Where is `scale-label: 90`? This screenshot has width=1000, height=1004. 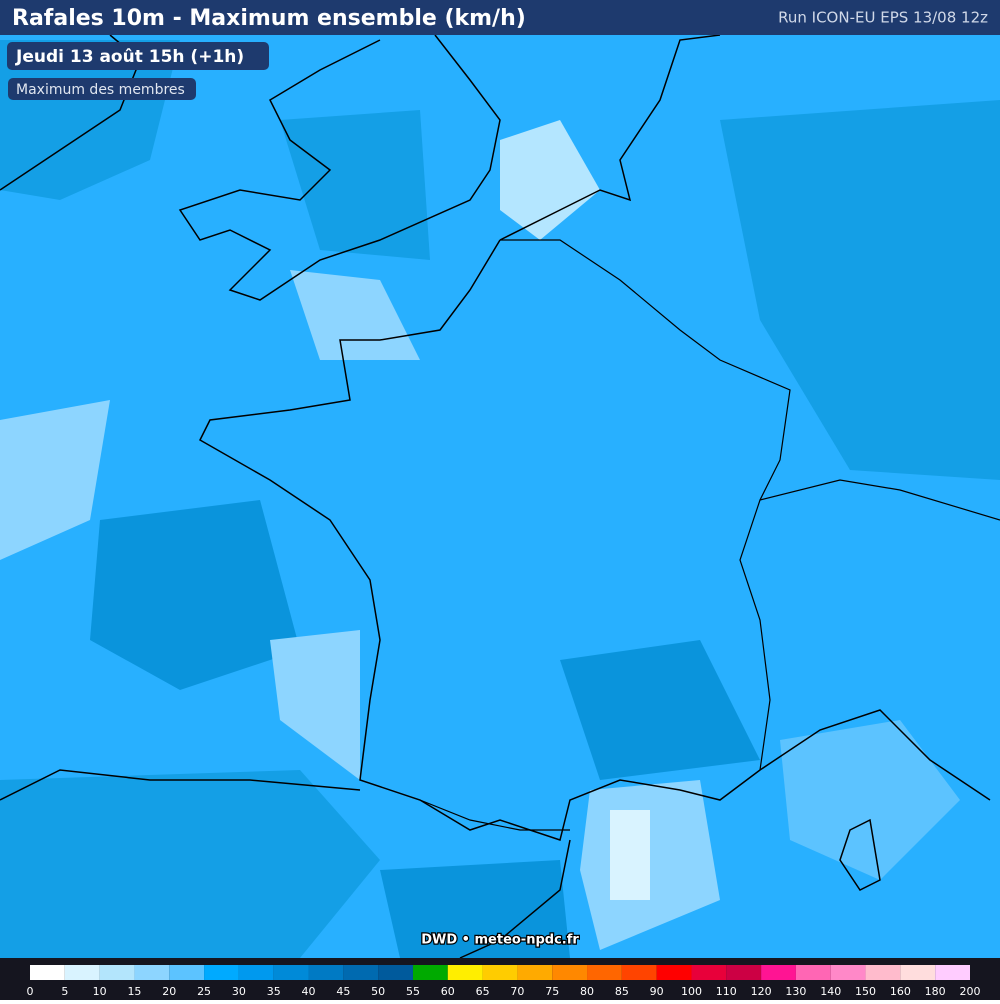
scale-label: 90 is located at coordinates (657, 991).